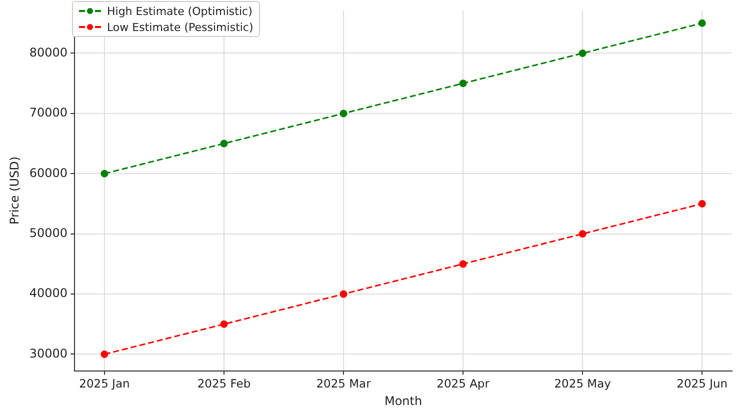 The width and height of the screenshot is (741, 411). I want to click on y-tick-label: 30000, so click(48, 353).